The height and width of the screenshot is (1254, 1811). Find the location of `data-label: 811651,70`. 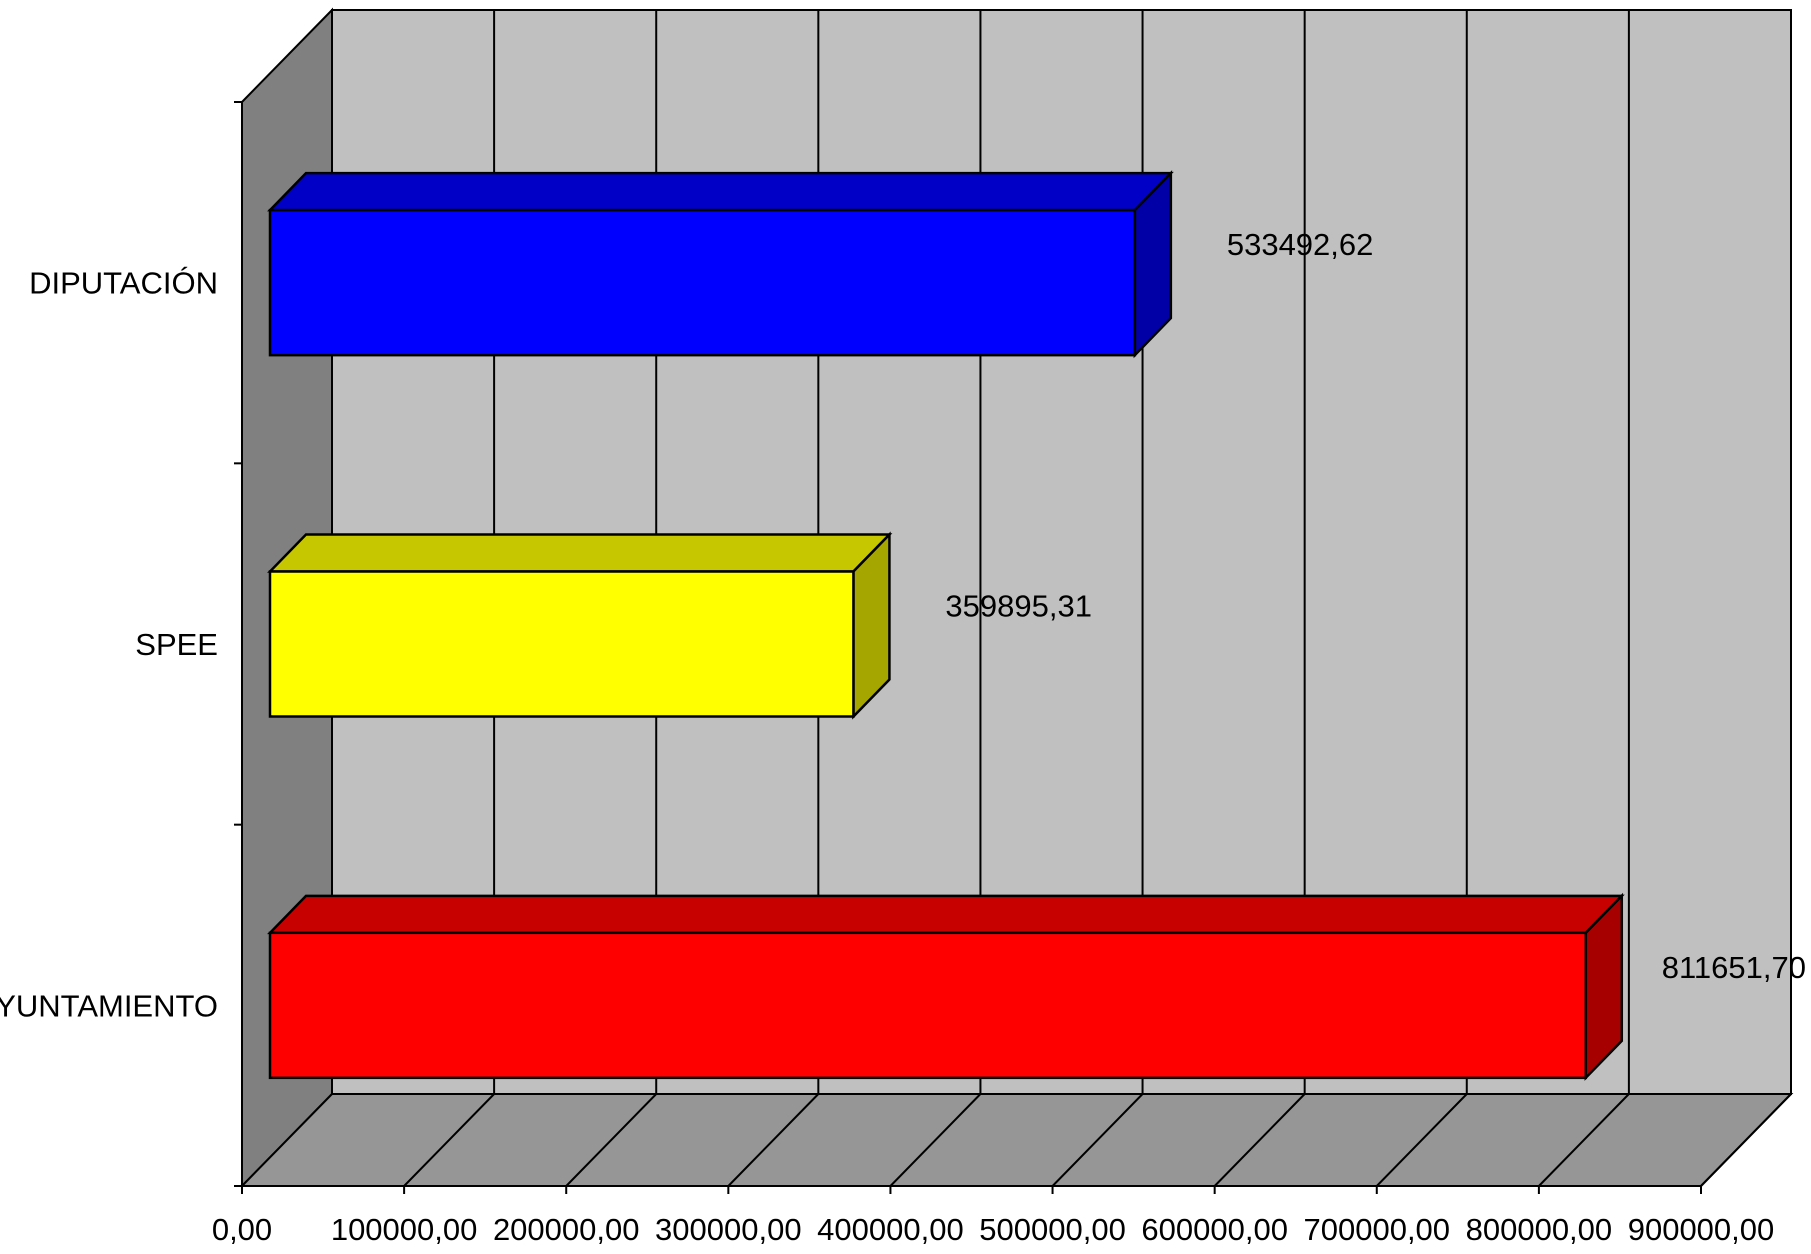

data-label: 811651,70 is located at coordinates (1734, 967).